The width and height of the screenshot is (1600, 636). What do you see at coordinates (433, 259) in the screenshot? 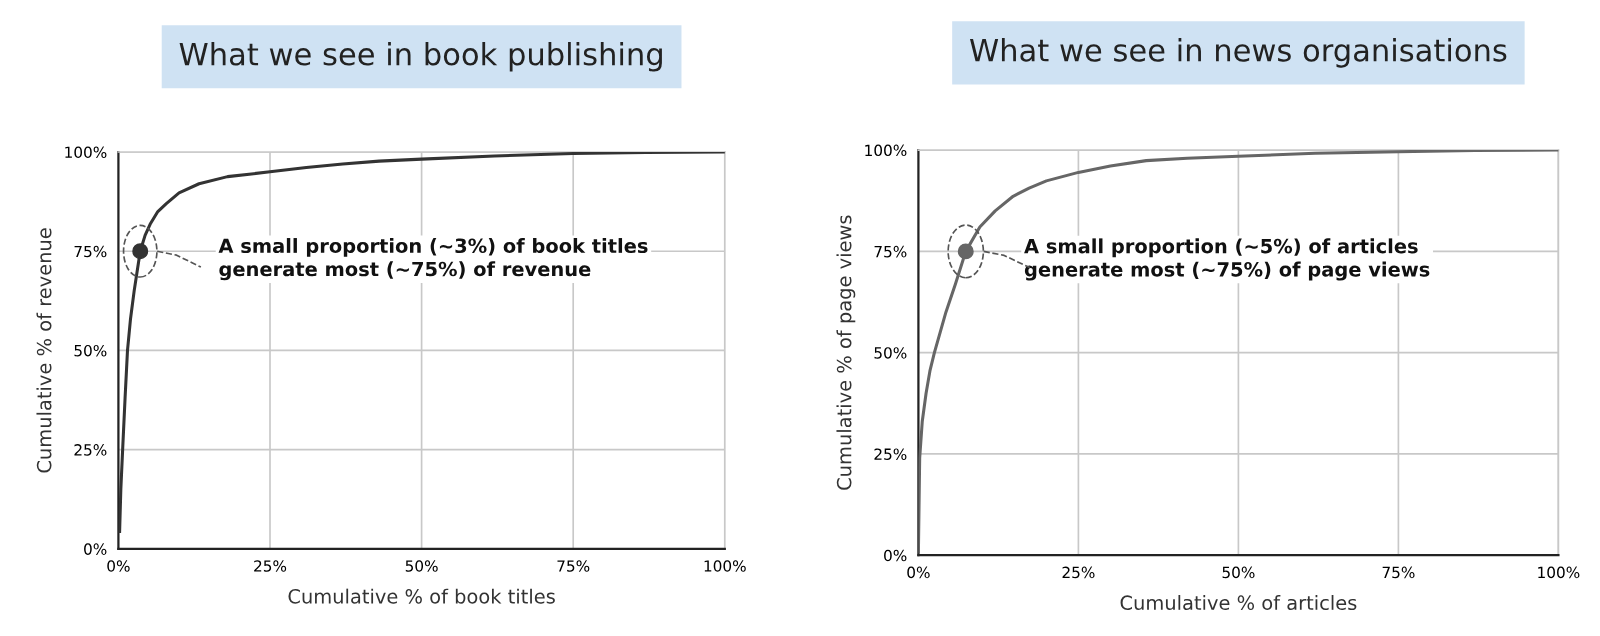
I see `annotation: A small proportion (~3%) of book titles generate most (~75%) of revenue` at bounding box center [433, 259].